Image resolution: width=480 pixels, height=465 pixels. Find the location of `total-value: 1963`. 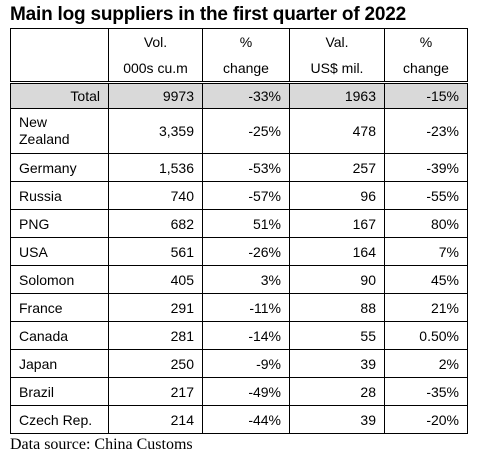

total-value: 1963 is located at coordinates (337, 95).